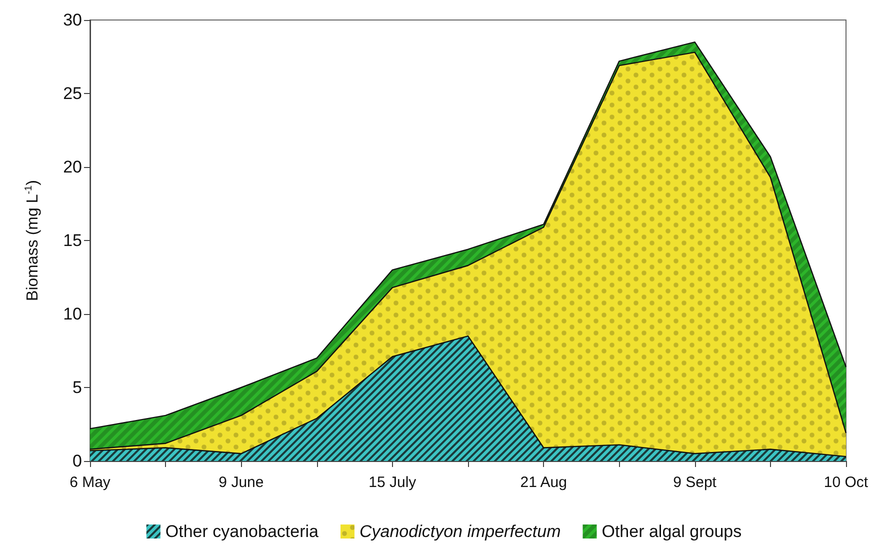  Describe the element at coordinates (846, 482) in the screenshot. I see `x-tick-label: 10 Oct` at that location.